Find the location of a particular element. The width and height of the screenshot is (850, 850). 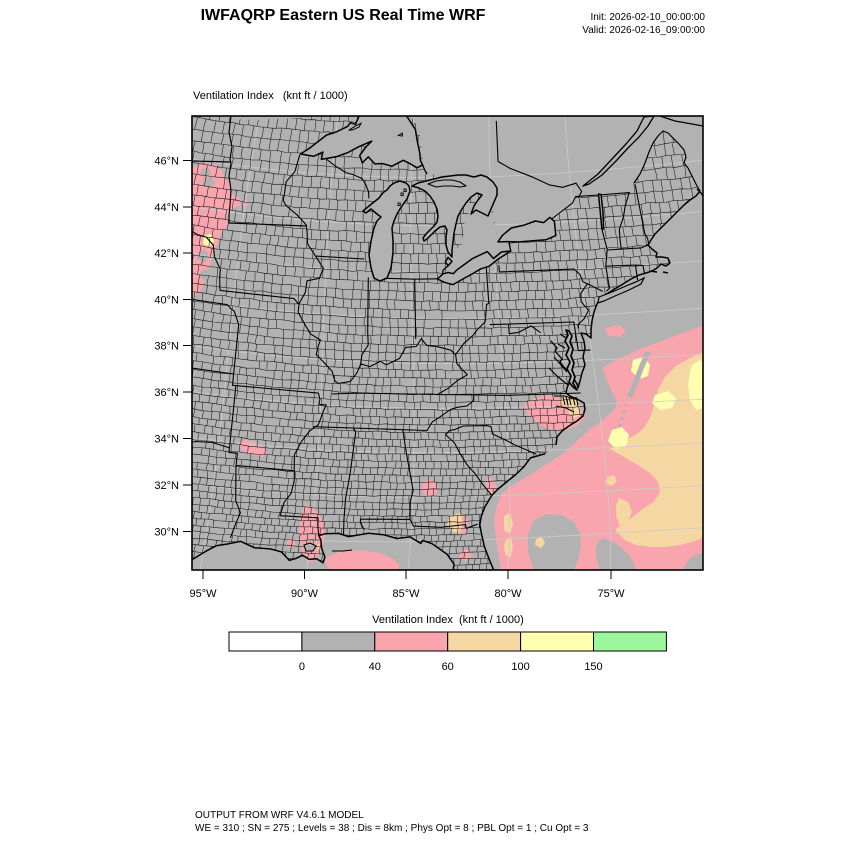

svg-text: 30°N is located at coordinates (166, 533).